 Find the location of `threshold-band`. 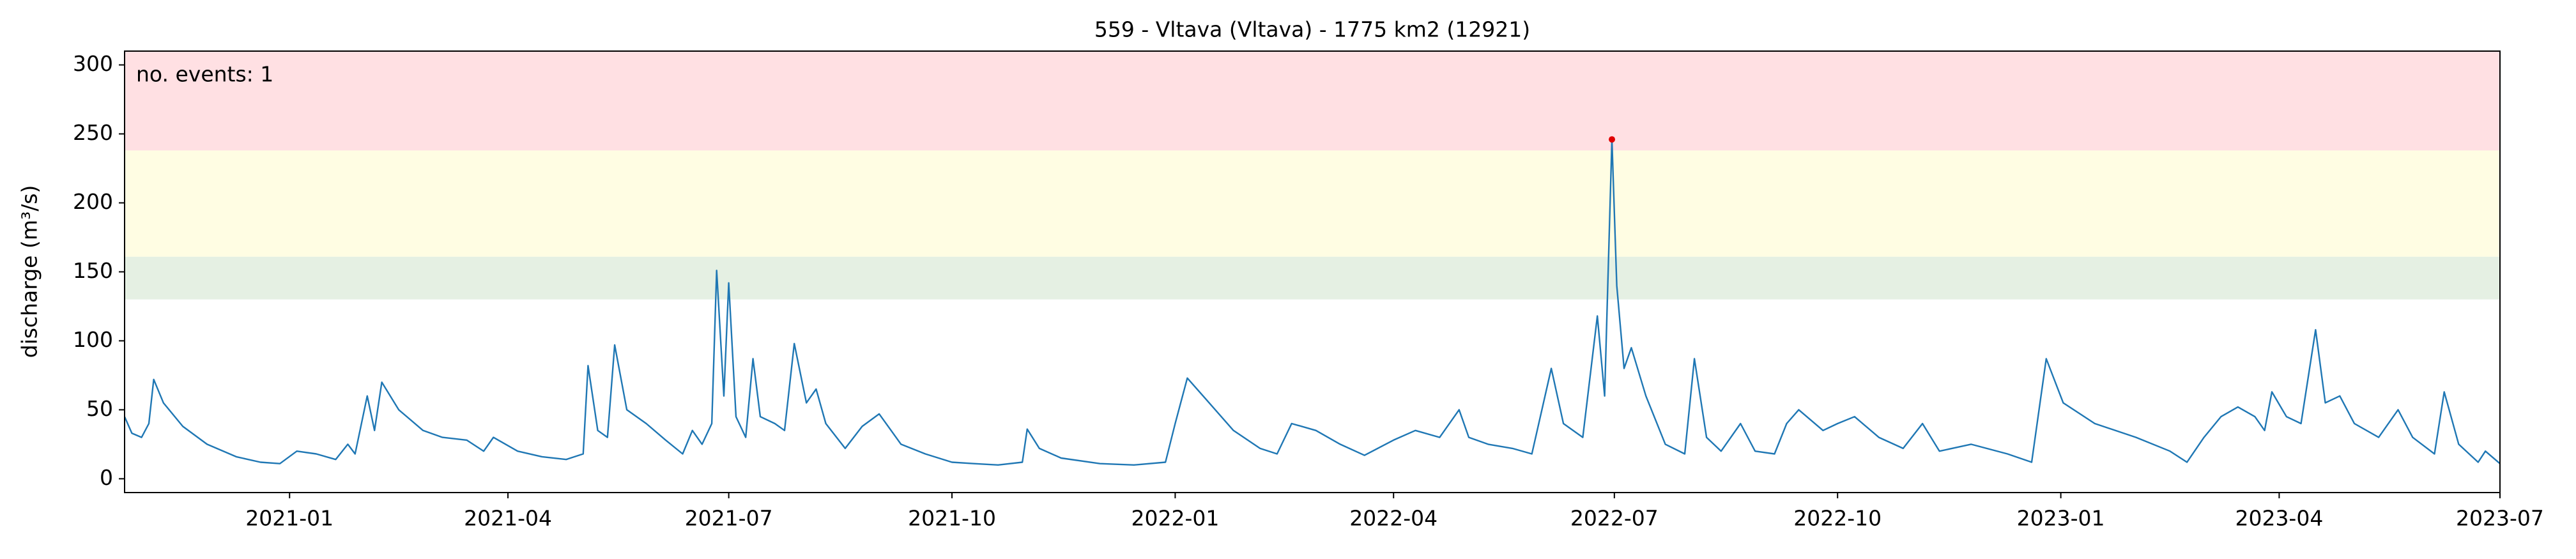

threshold-band is located at coordinates (1312, 278).